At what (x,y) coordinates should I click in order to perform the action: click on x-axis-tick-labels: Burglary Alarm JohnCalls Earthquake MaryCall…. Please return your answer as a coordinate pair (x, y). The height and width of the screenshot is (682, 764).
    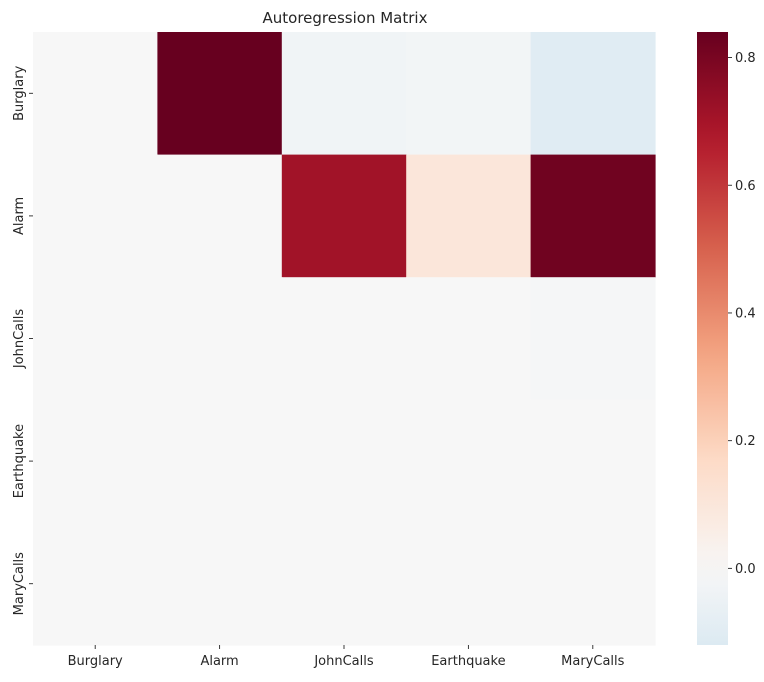
    Looking at the image, I should click on (346, 657).